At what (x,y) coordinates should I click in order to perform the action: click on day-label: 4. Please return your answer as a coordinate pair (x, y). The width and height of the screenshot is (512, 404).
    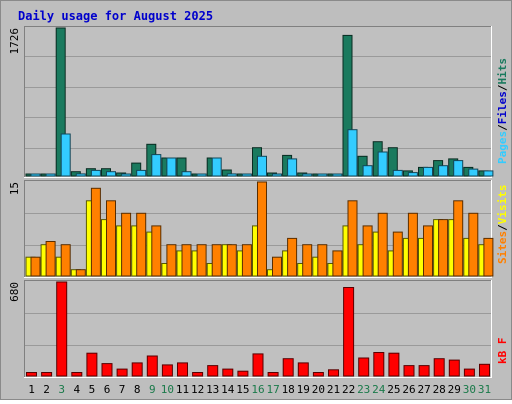
    Looking at the image, I should click on (76, 389).